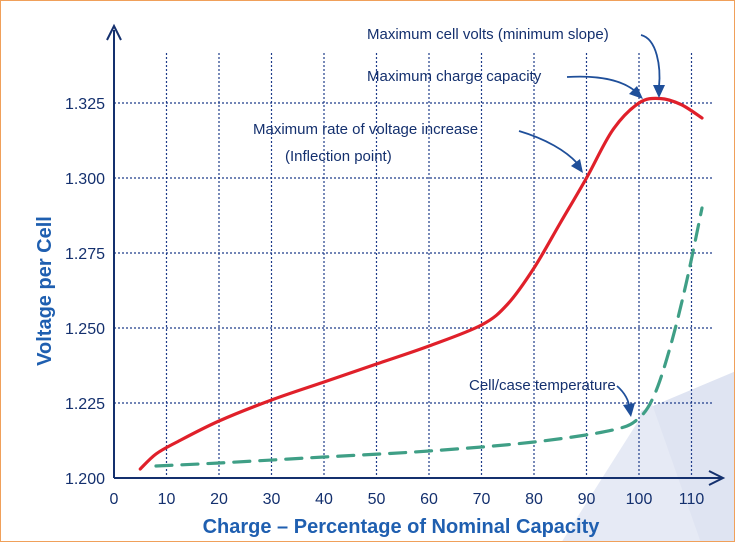  I want to click on annotation-temperature-text: Cell/case temperature, so click(542, 385).